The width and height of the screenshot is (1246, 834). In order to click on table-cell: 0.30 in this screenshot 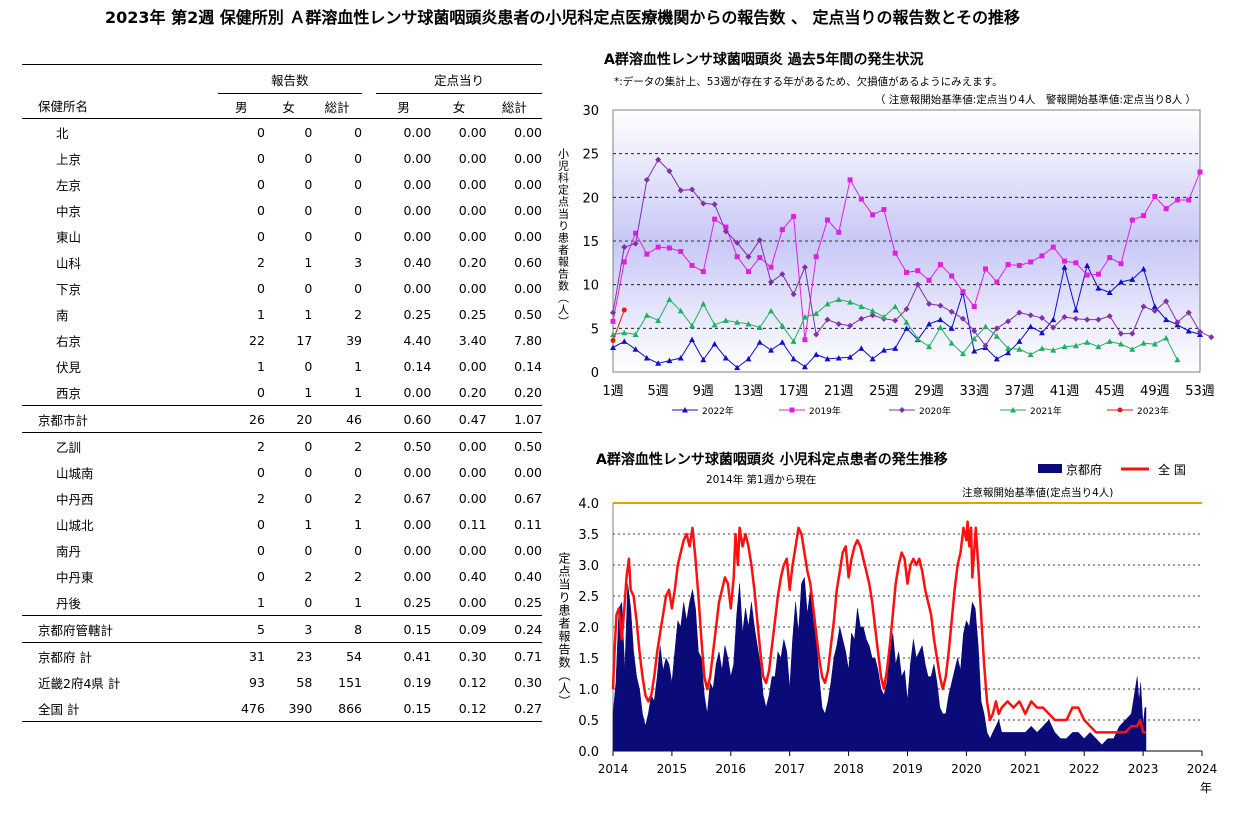, I will do `click(472, 656)`.